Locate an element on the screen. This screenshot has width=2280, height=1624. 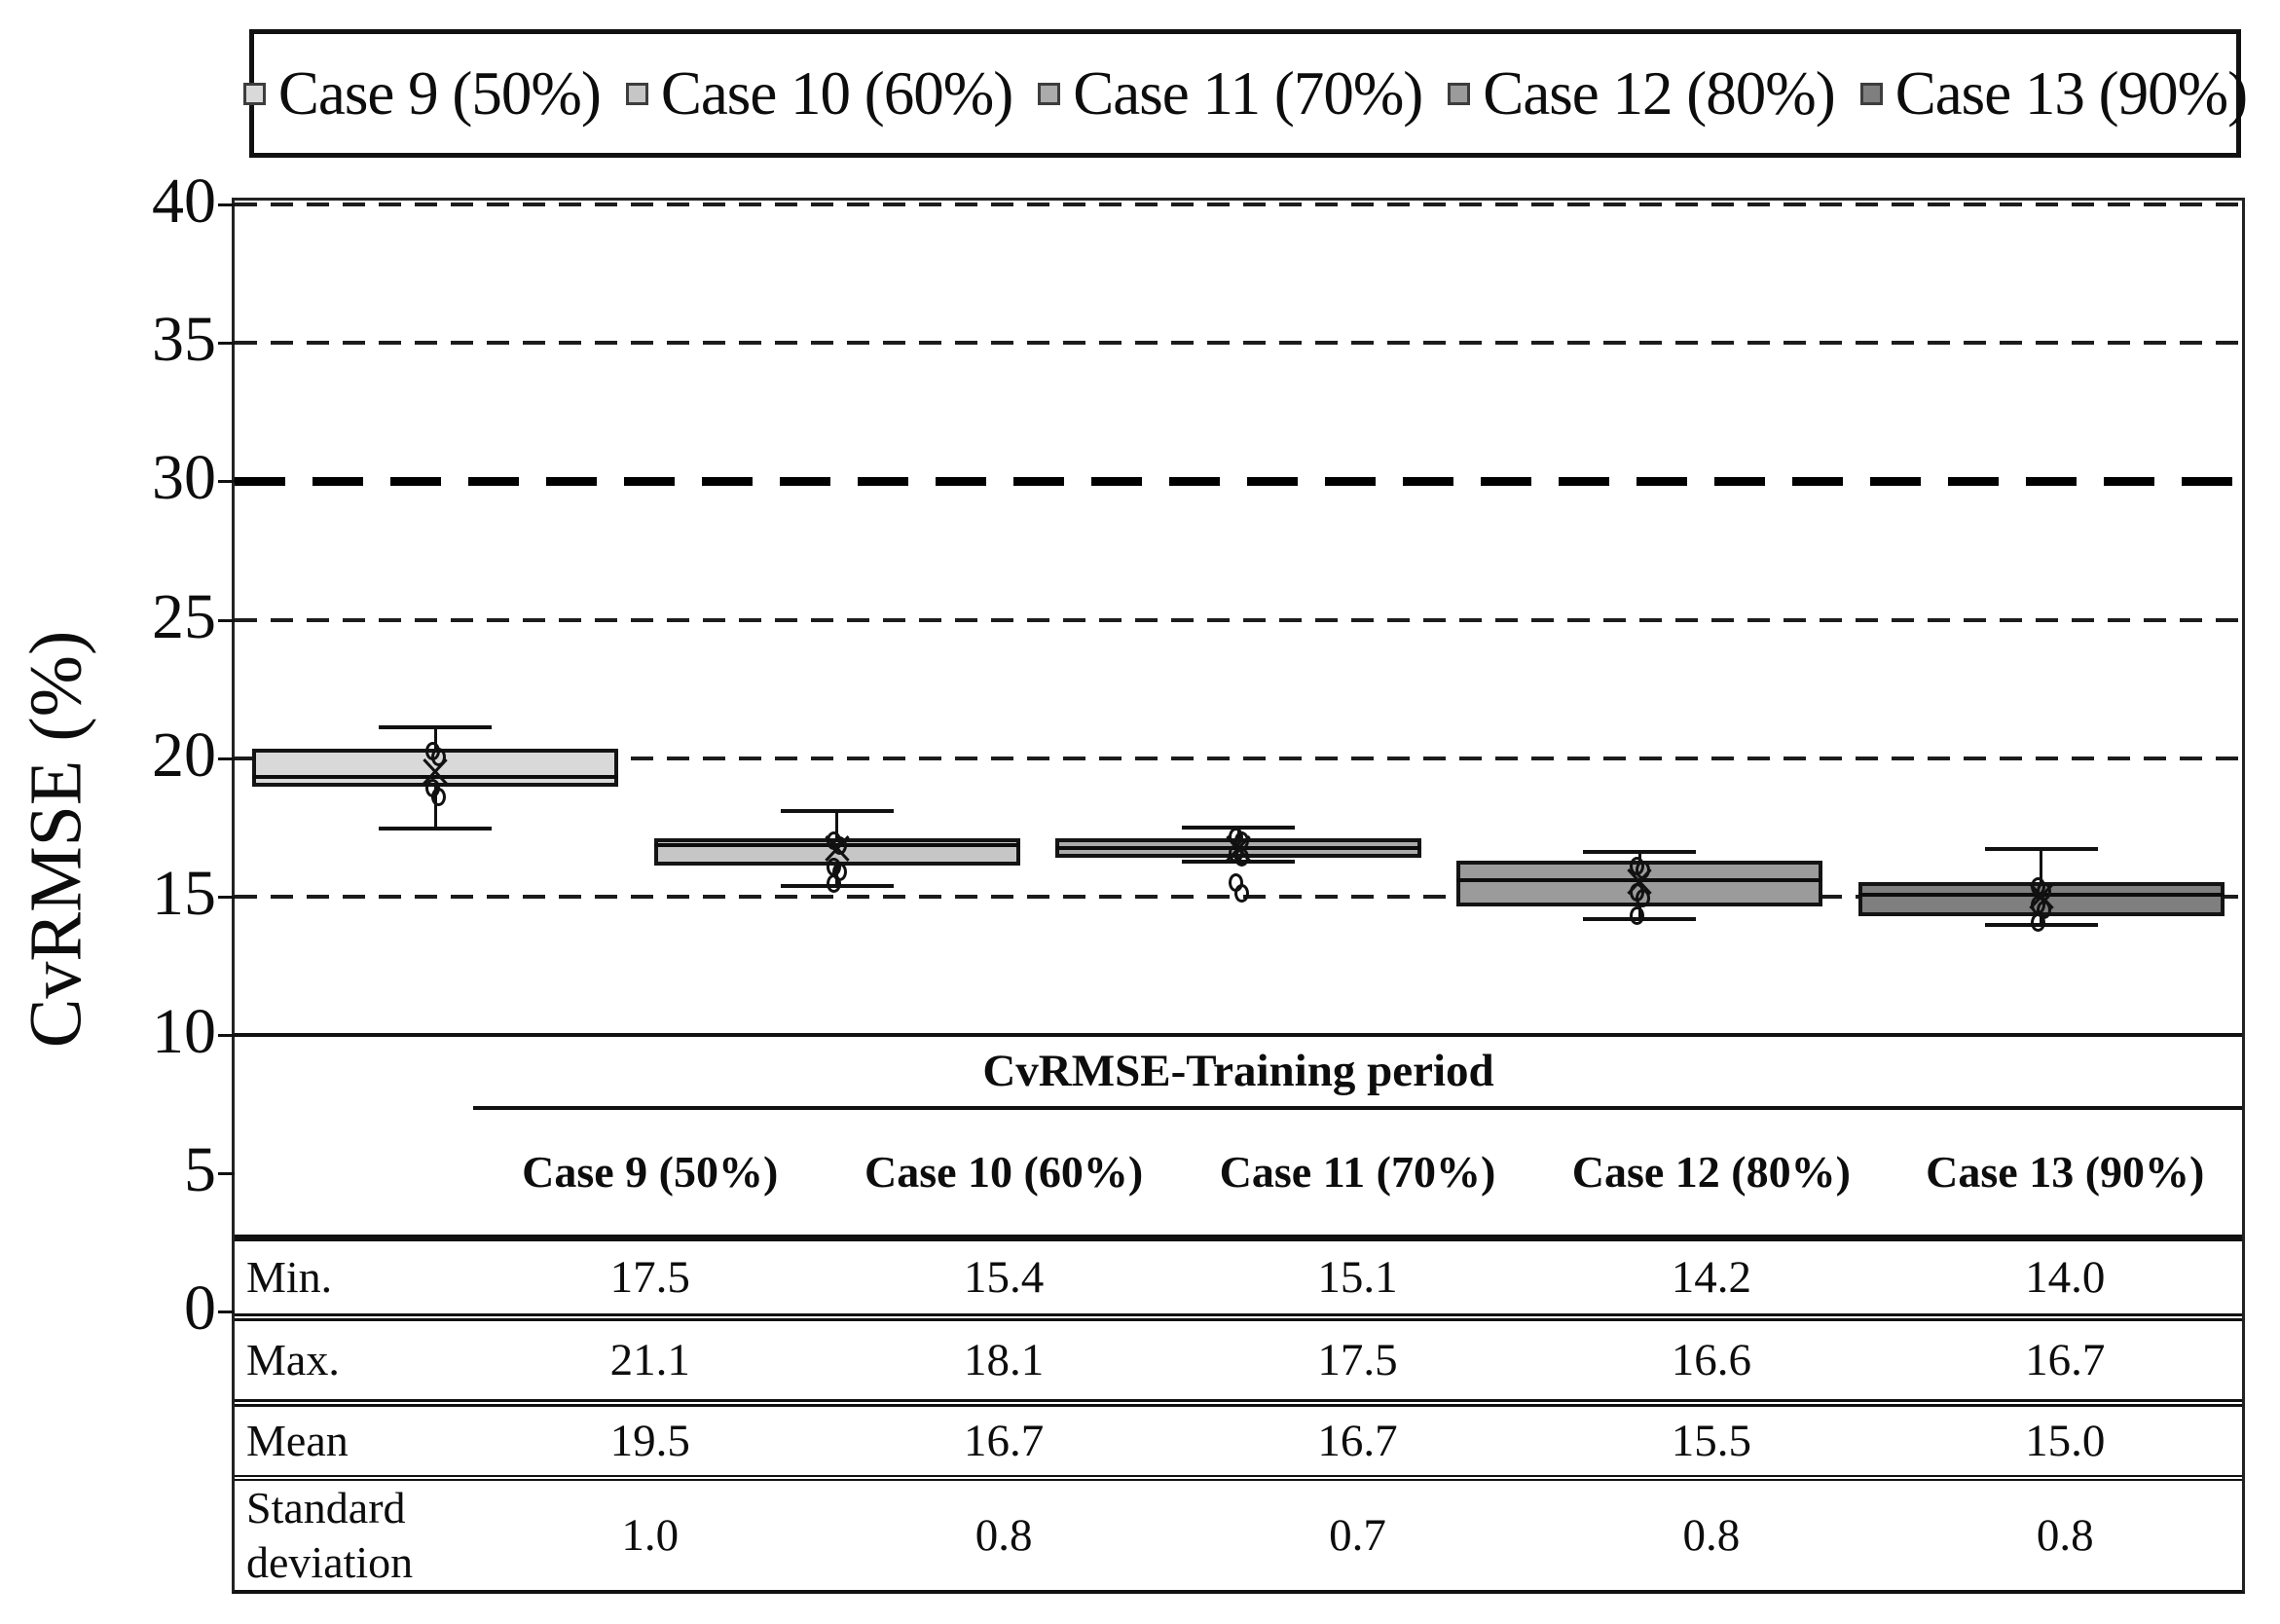
row-label: Mean is located at coordinates (297, 1440).